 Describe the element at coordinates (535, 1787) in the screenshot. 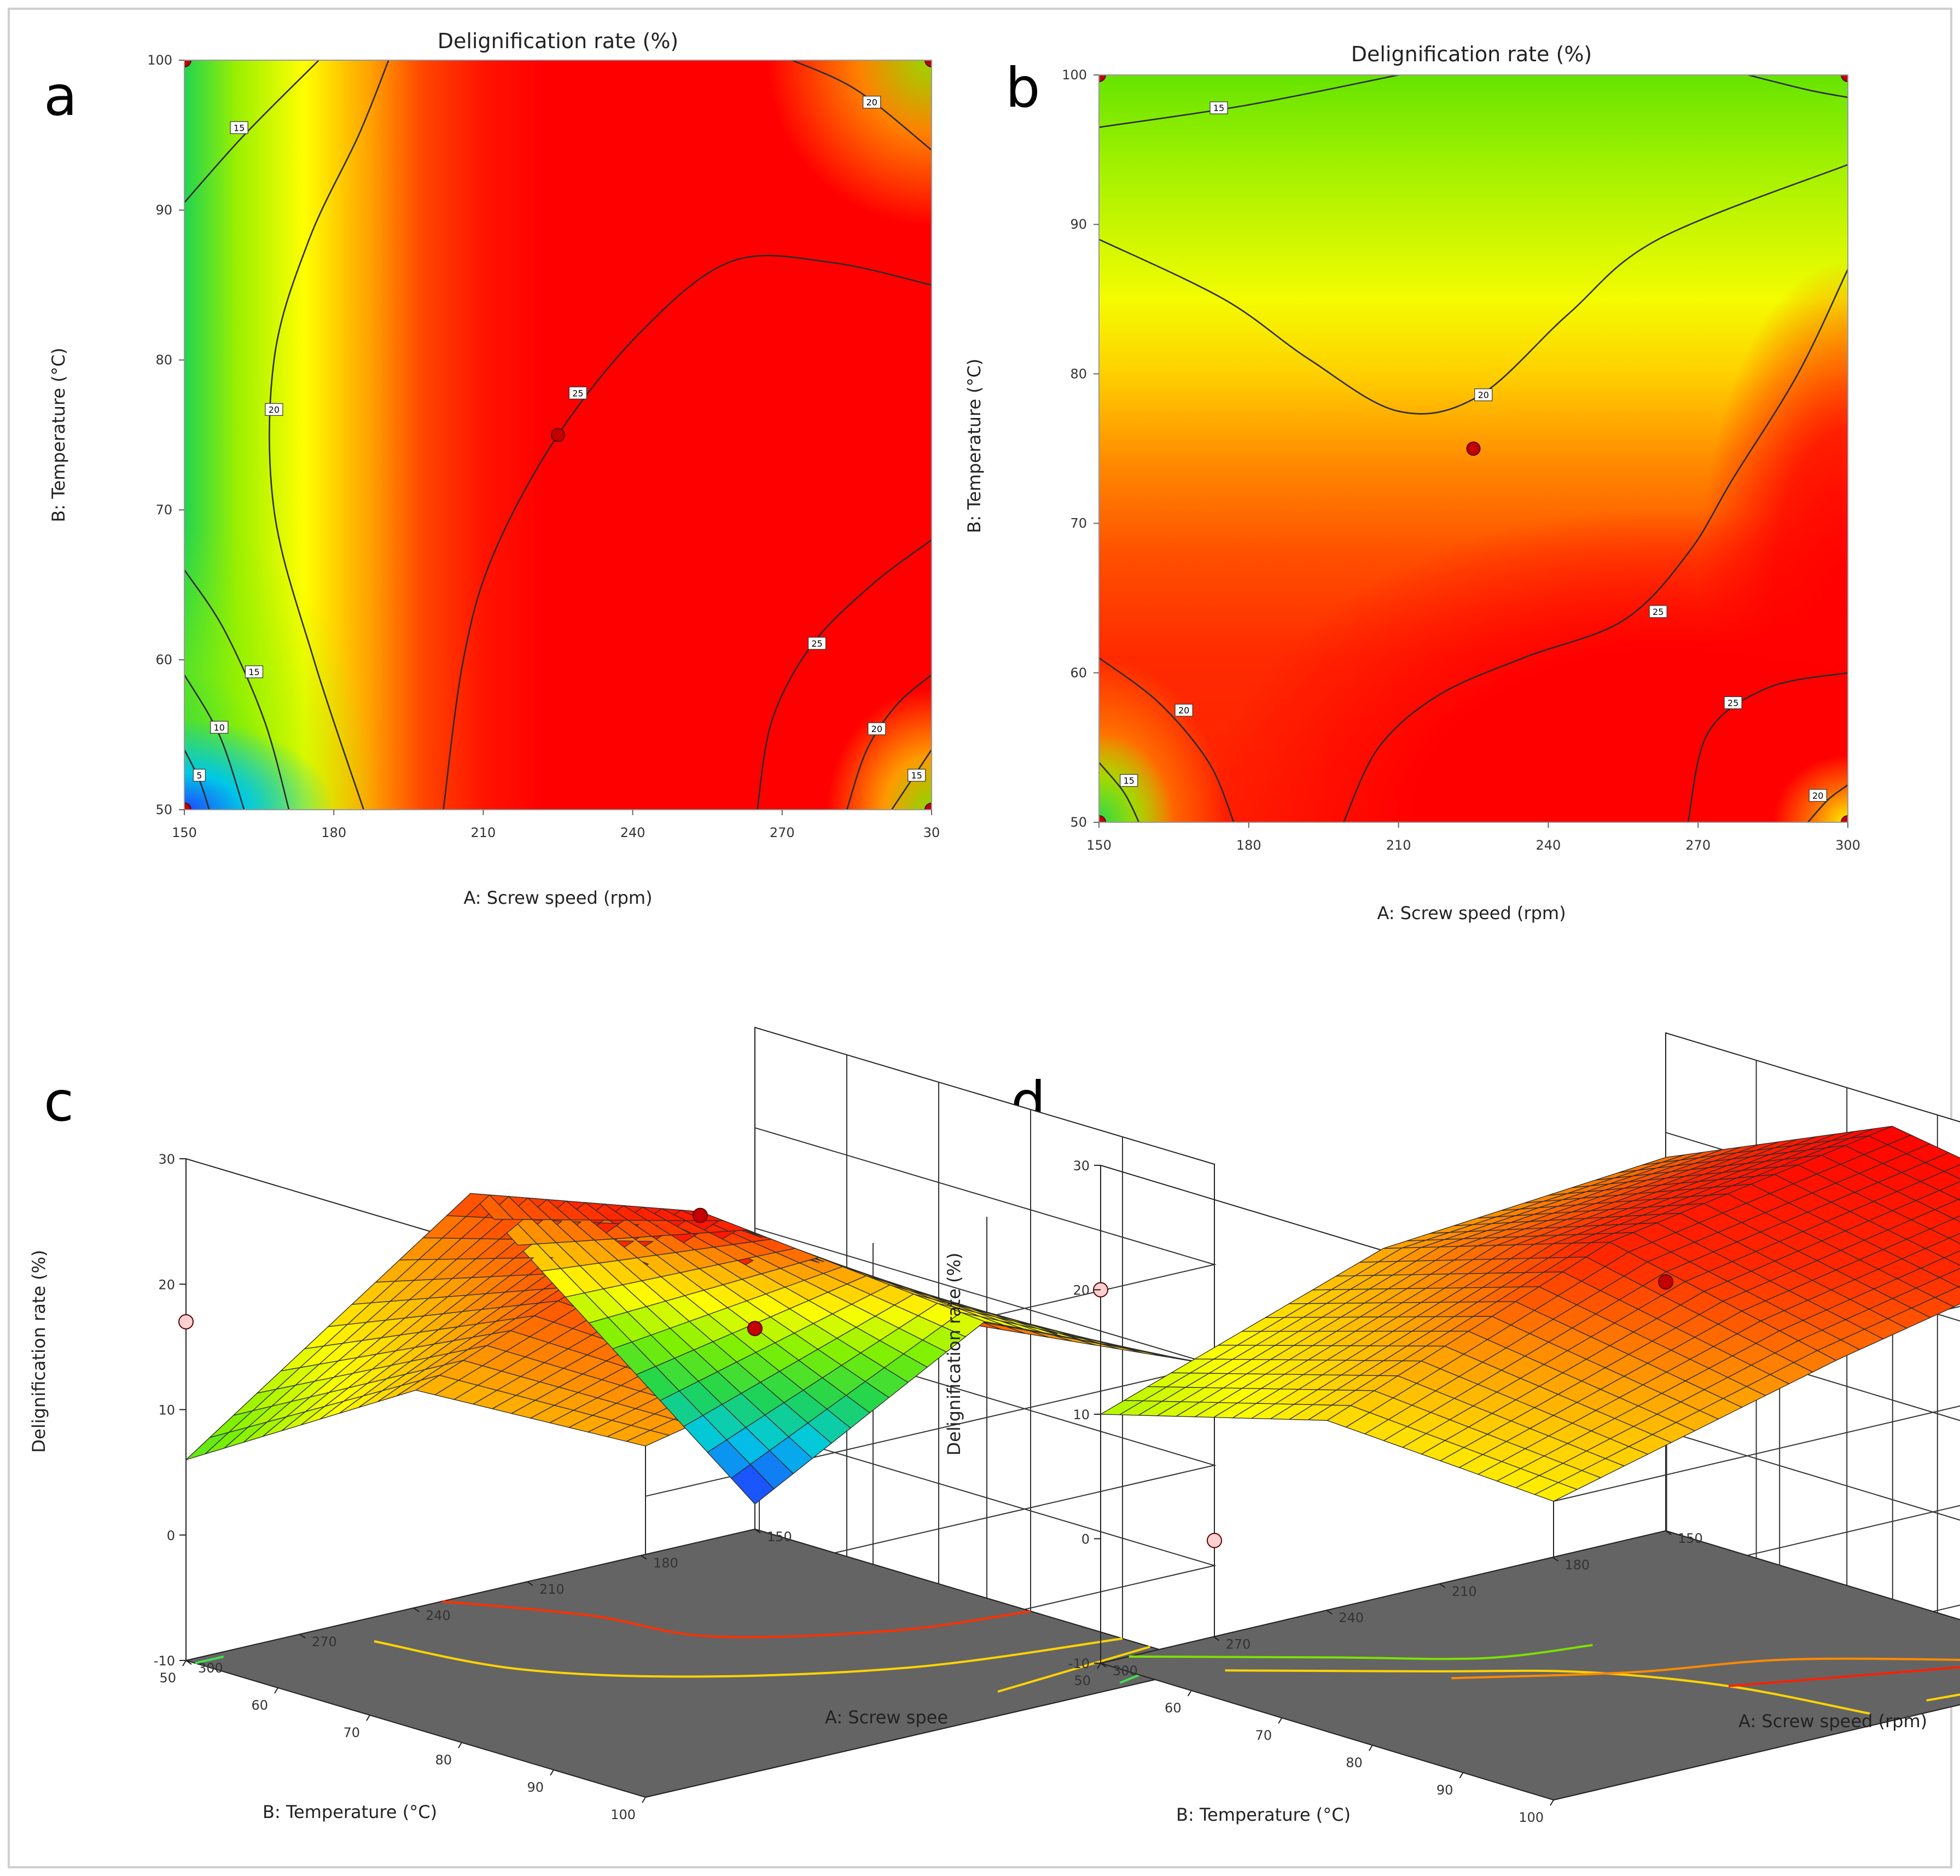

I see `temp-tick-label-1: 90` at that location.